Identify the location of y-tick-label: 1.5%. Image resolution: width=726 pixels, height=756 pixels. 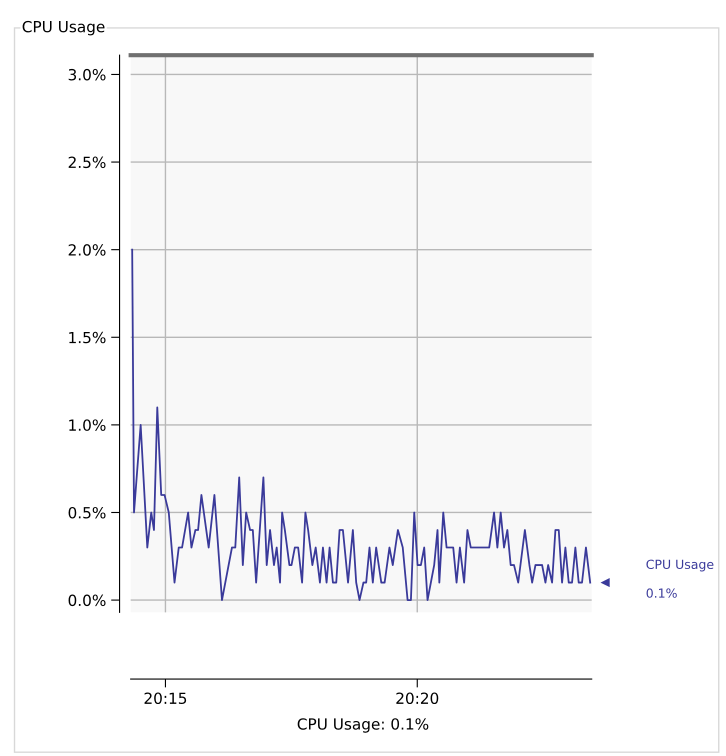
(87, 338).